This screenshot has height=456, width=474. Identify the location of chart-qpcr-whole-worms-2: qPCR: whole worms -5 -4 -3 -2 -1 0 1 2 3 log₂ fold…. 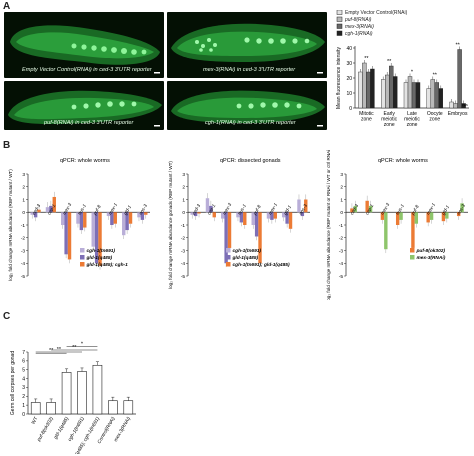
(397, 225).